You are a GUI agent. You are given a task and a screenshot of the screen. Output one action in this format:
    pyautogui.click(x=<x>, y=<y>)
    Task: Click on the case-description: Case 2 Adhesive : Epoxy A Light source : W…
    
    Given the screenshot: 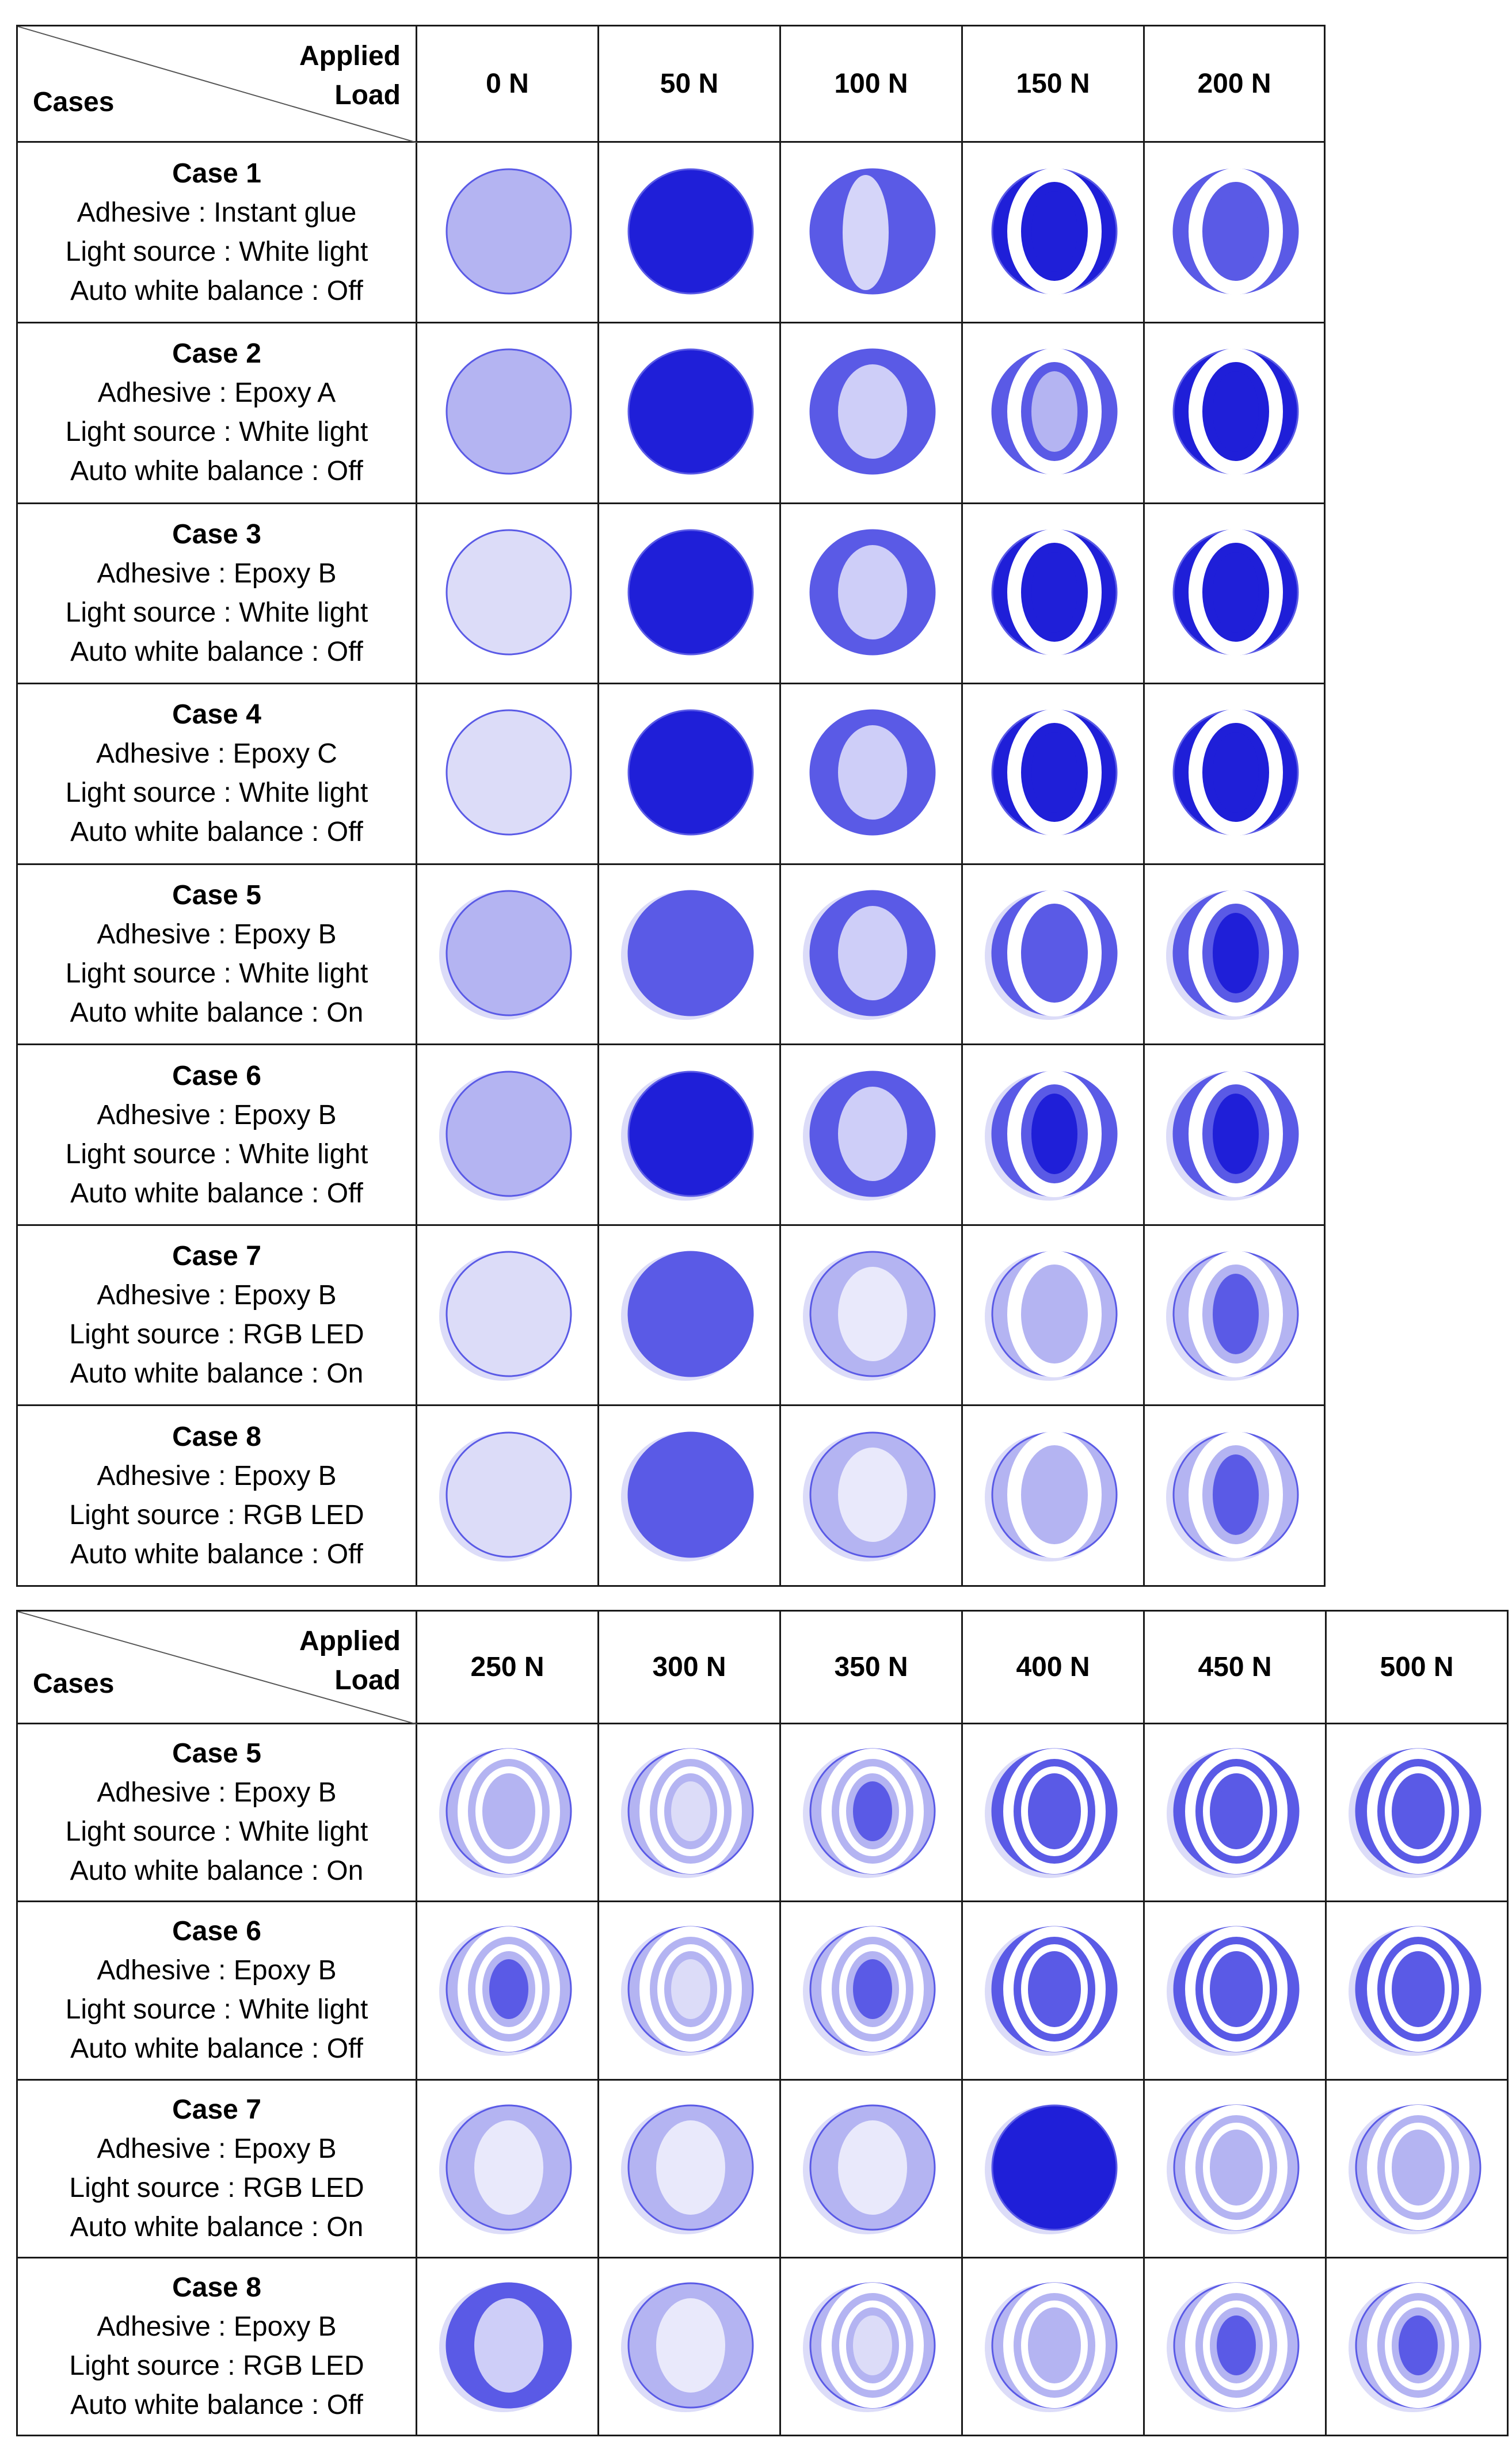 What is the action you would take?
    pyautogui.click(x=216, y=413)
    